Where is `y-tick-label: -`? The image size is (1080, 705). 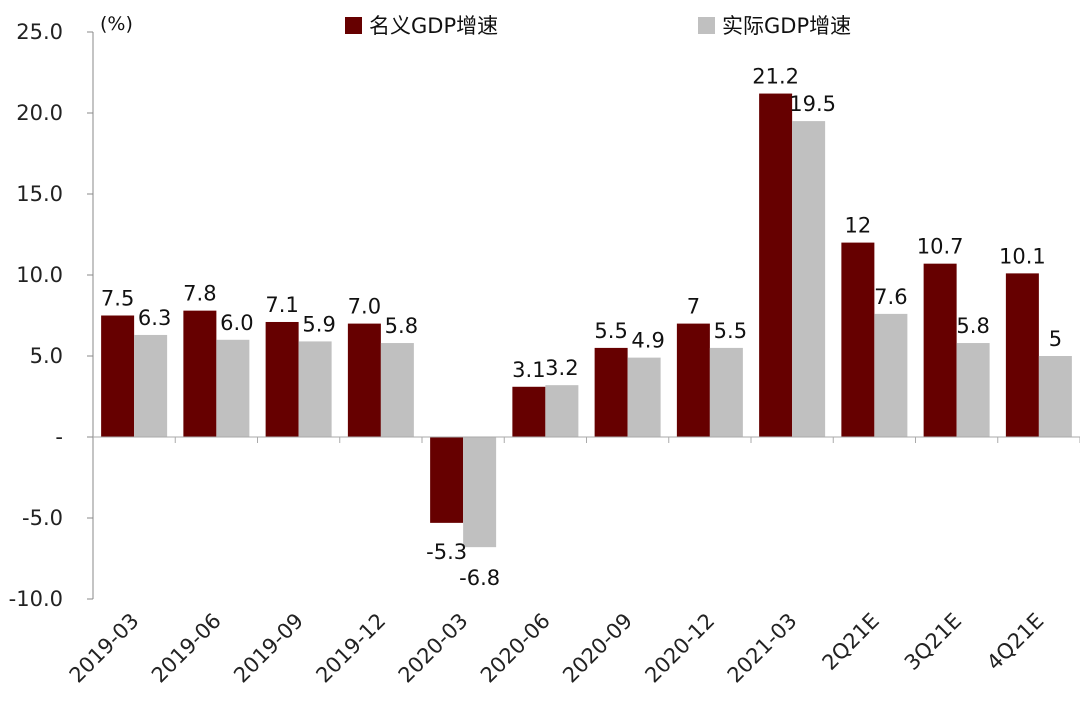 y-tick-label: - is located at coordinates (59, 437).